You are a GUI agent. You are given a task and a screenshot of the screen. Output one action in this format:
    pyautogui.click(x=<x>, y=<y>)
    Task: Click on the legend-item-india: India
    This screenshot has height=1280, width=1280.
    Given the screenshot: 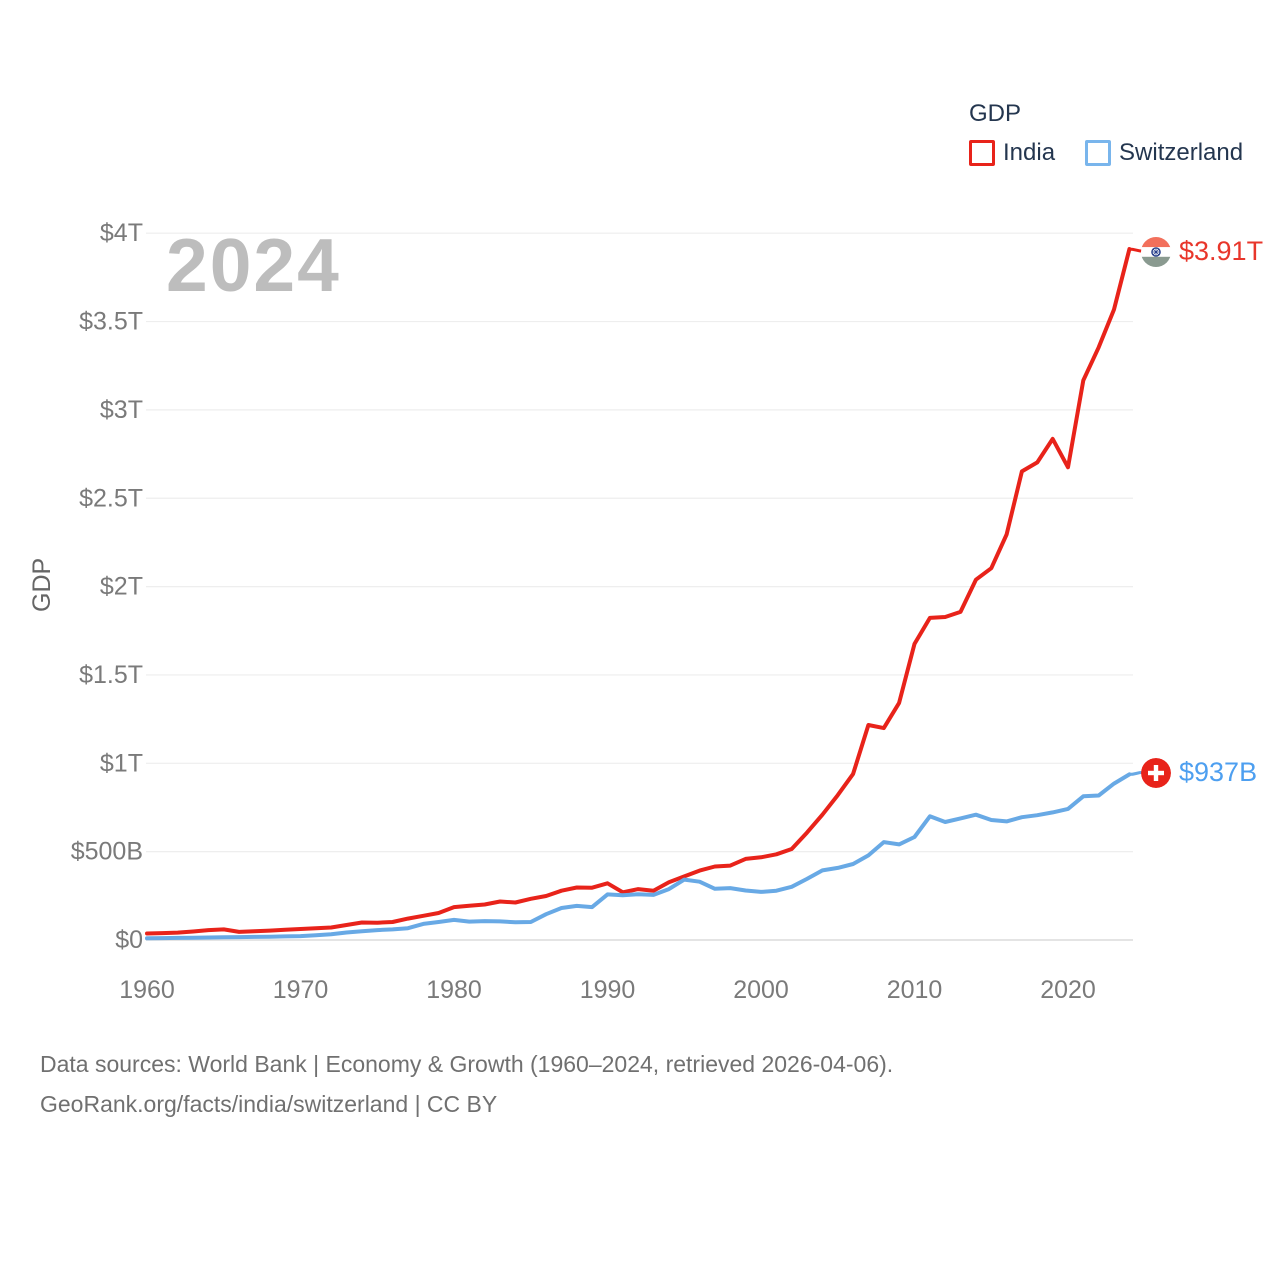 What is the action you would take?
    pyautogui.click(x=1012, y=153)
    